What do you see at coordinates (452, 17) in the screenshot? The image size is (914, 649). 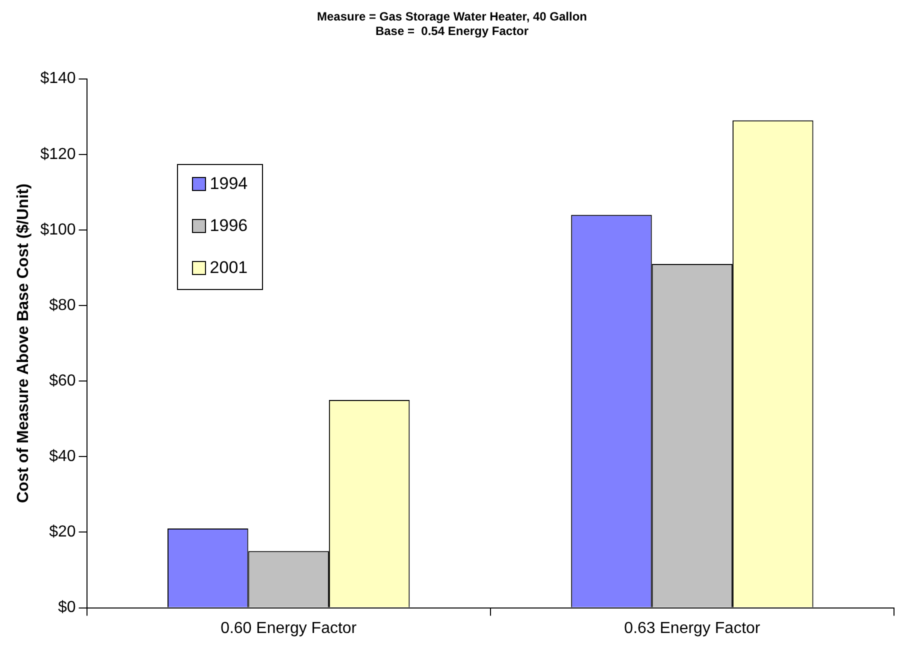 I see `chart-title: Measure = Gas Storage Water Heater, 40 Gallon` at bounding box center [452, 17].